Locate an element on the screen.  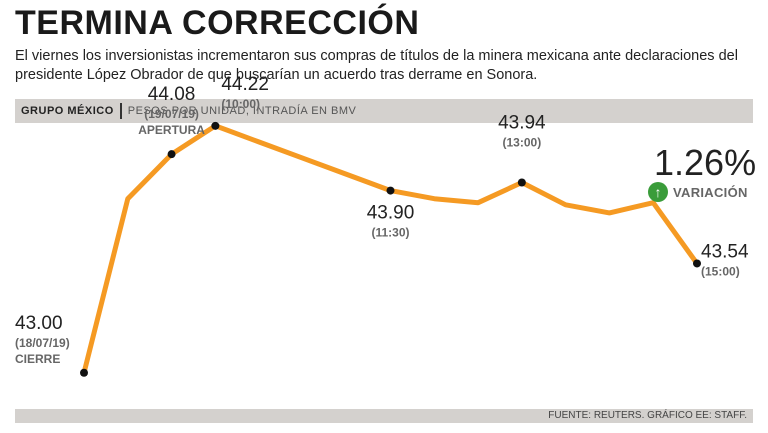
data-label-note: APERTURA is located at coordinates (171, 130).